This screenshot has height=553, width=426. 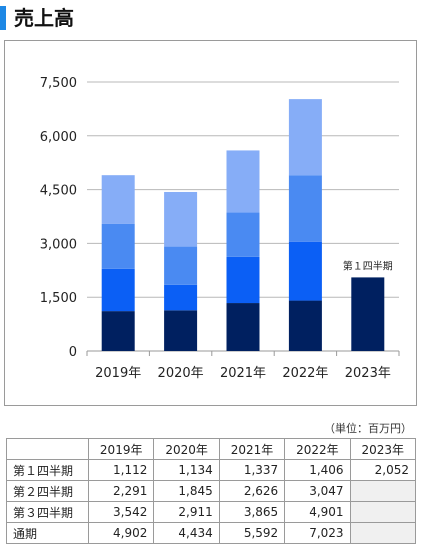 I want to click on column-header: 2020年, so click(x=186, y=449).